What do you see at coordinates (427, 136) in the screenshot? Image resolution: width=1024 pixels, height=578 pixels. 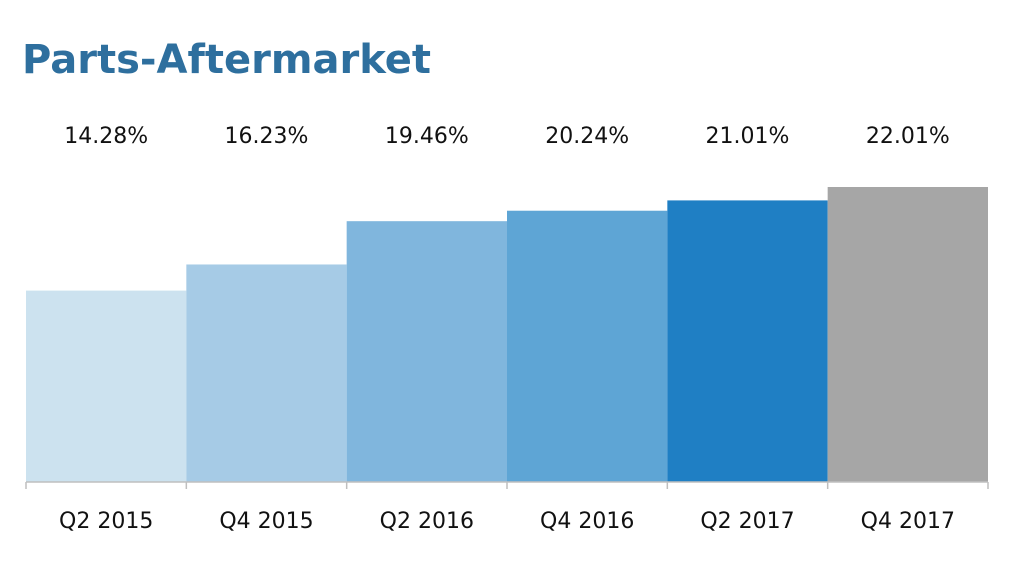 I see `value-label: 19.46%` at bounding box center [427, 136].